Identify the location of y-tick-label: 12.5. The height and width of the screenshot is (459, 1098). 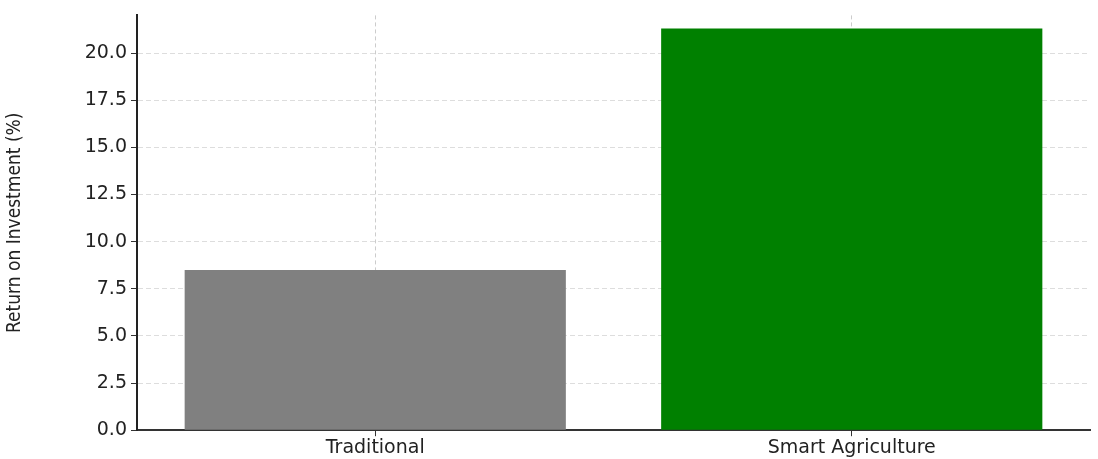
(105, 192).